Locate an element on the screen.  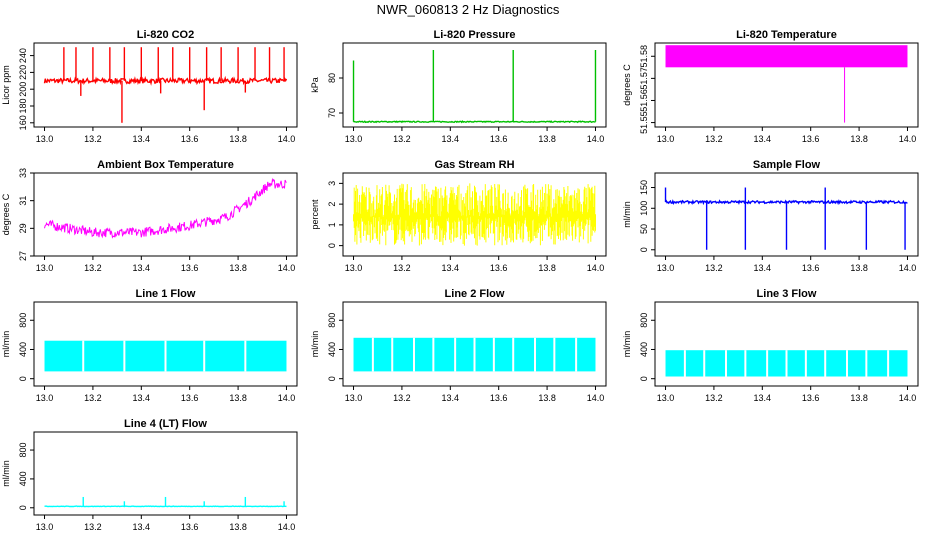
y-tick-label: 240 is located at coordinates (23, 55).